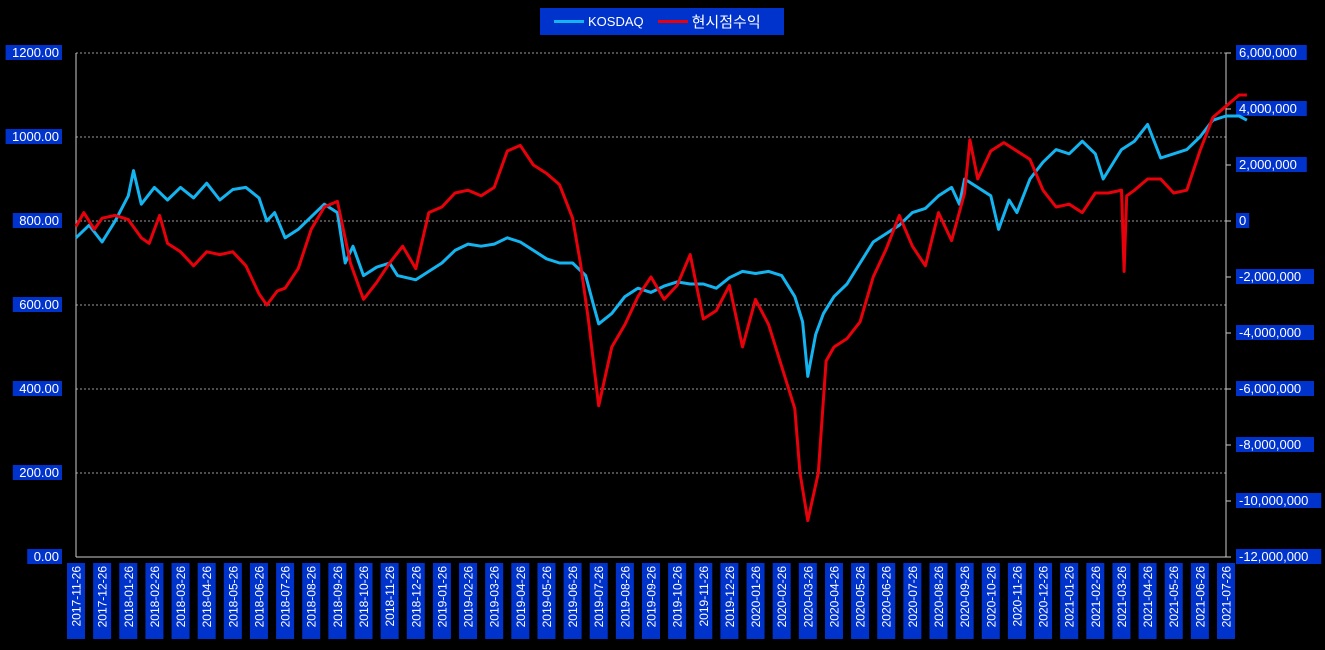 The width and height of the screenshot is (1325, 650). I want to click on left-tick-label: 1000.00, so click(35, 136).